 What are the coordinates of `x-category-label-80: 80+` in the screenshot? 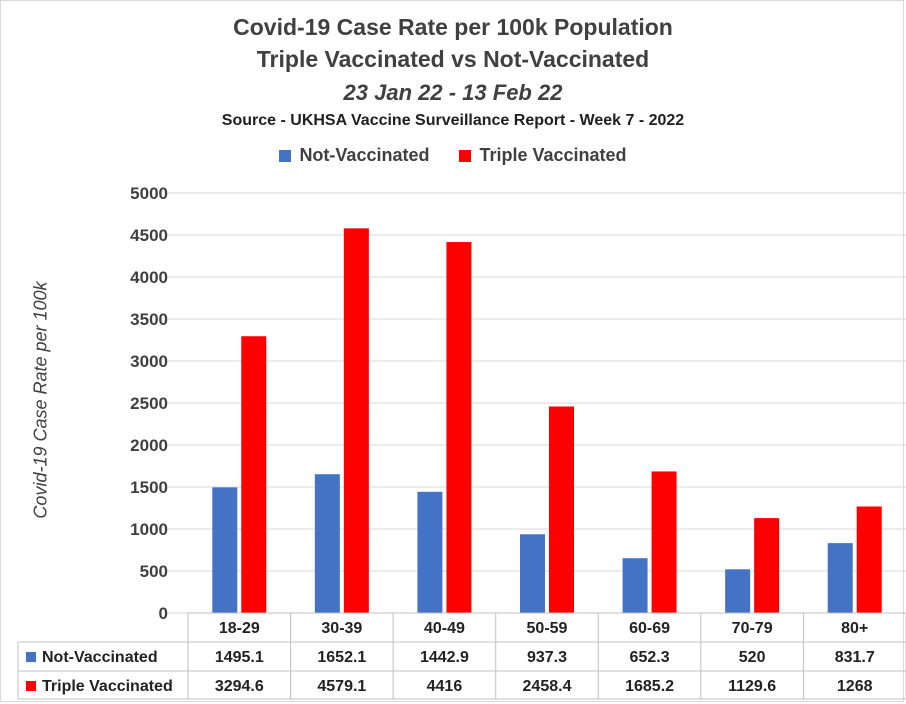 It's located at (854, 628).